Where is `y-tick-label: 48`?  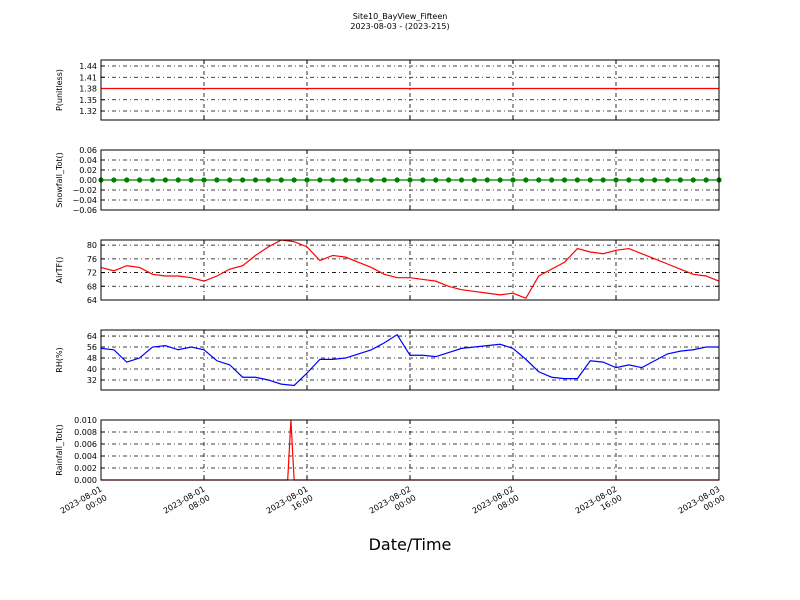 y-tick-label: 48 is located at coordinates (92, 358).